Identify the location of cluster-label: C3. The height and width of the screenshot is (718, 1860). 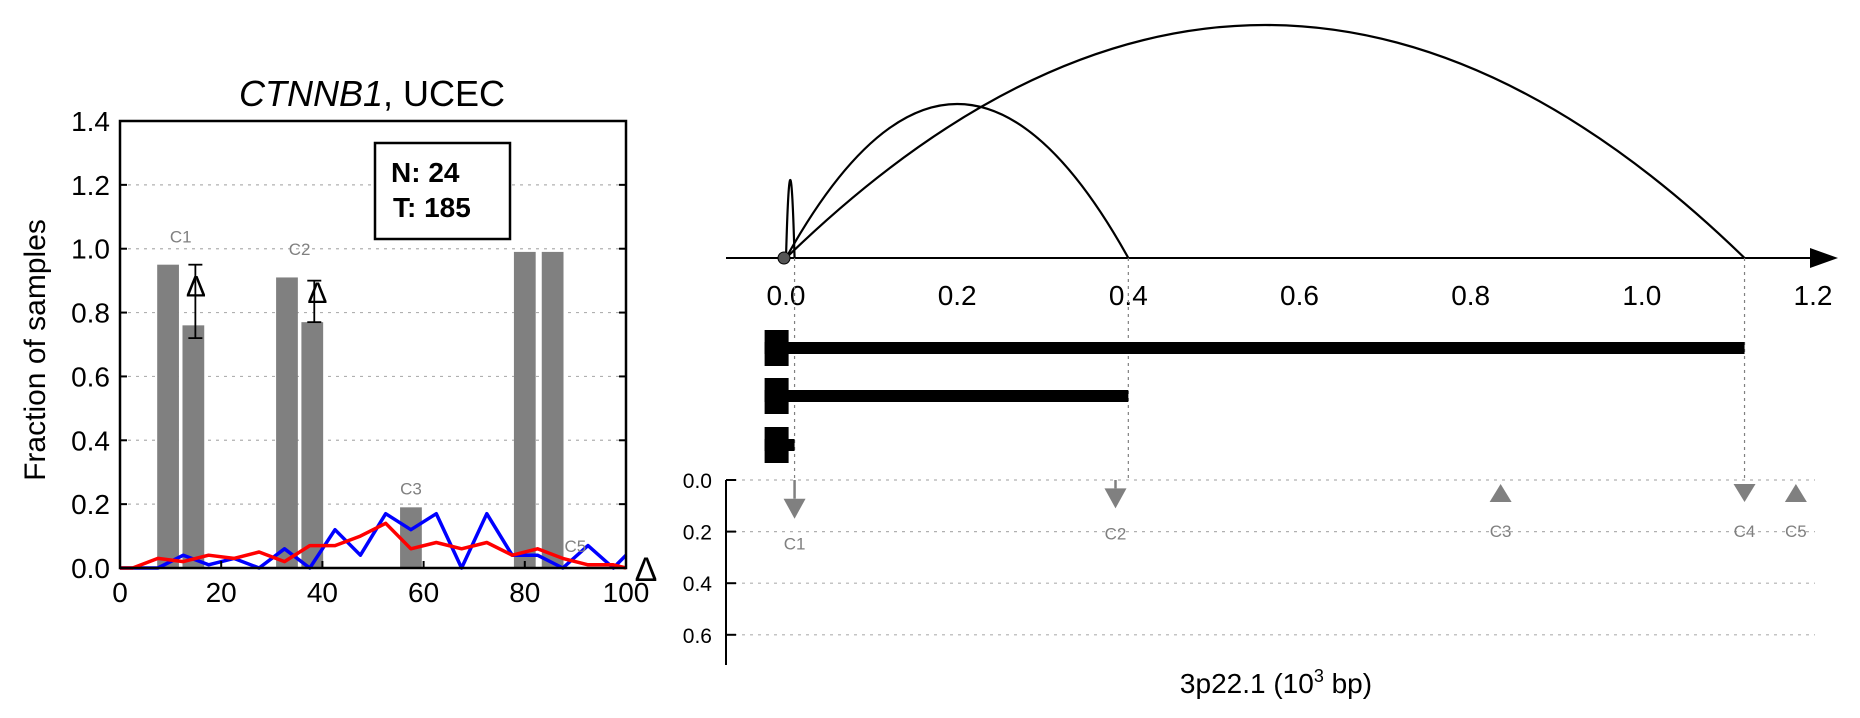
(411, 489).